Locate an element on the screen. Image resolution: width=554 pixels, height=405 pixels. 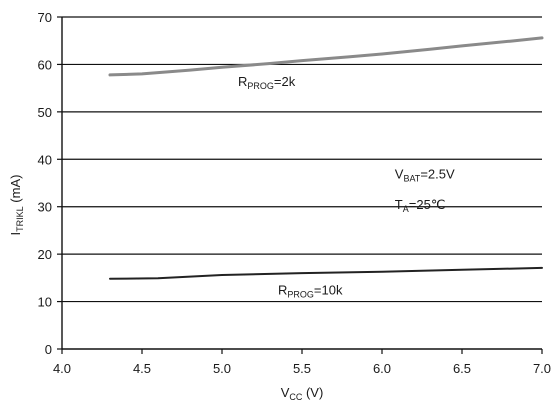
x-tick-label: 4.5 is located at coordinates (142, 368).